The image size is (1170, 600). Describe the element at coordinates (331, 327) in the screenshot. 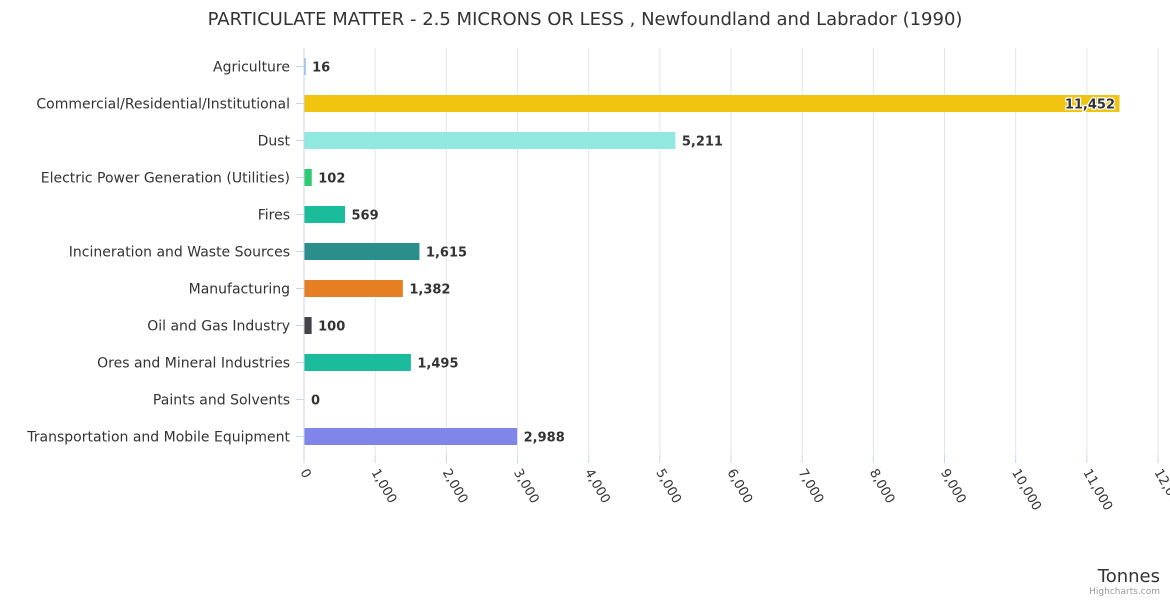

I see `data-label: 100` at that location.